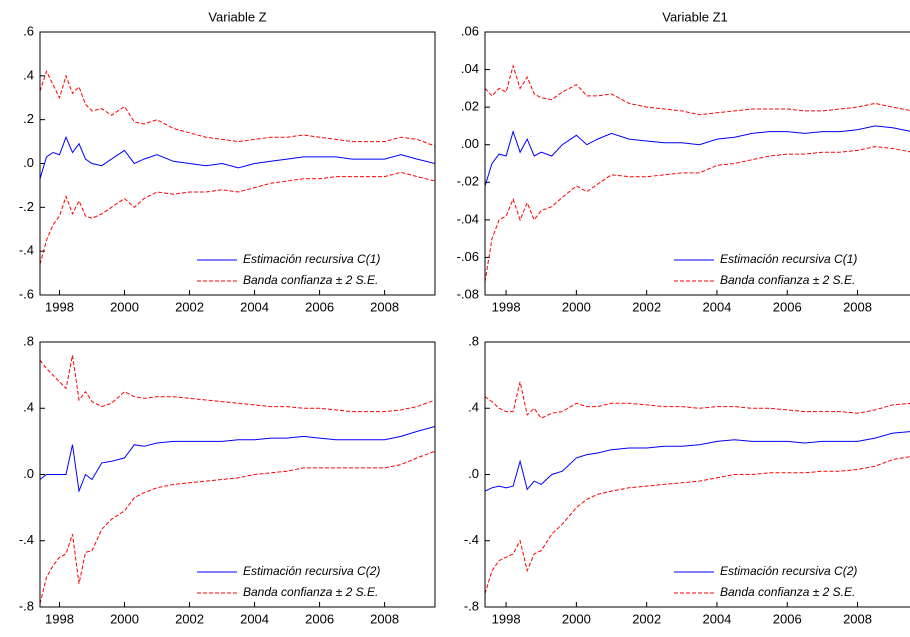 Image resolution: width=910 pixels, height=637 pixels. I want to click on y-tick-label: .04, so click(470, 68).